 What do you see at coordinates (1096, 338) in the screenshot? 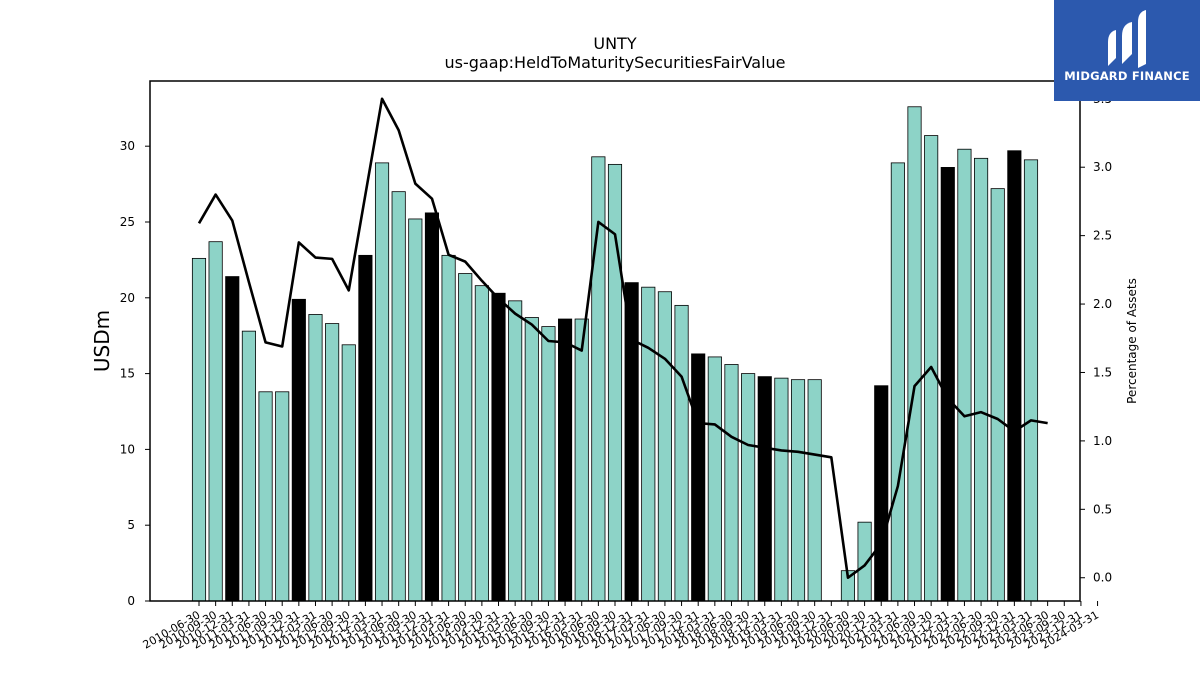
I see `y2-axis: 0.00.51.01.52.02.53.03.5` at bounding box center [1096, 338].